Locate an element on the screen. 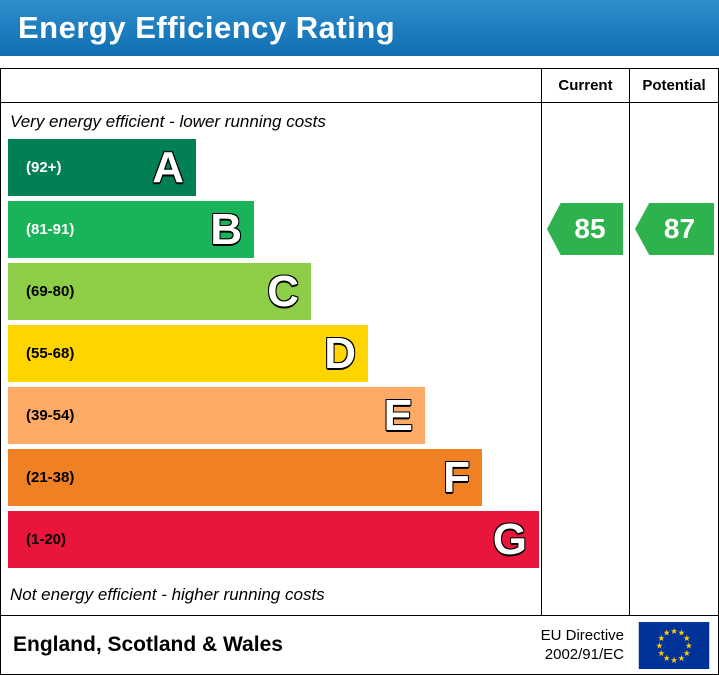  rating-band-g: (1-20) G is located at coordinates (273, 539).